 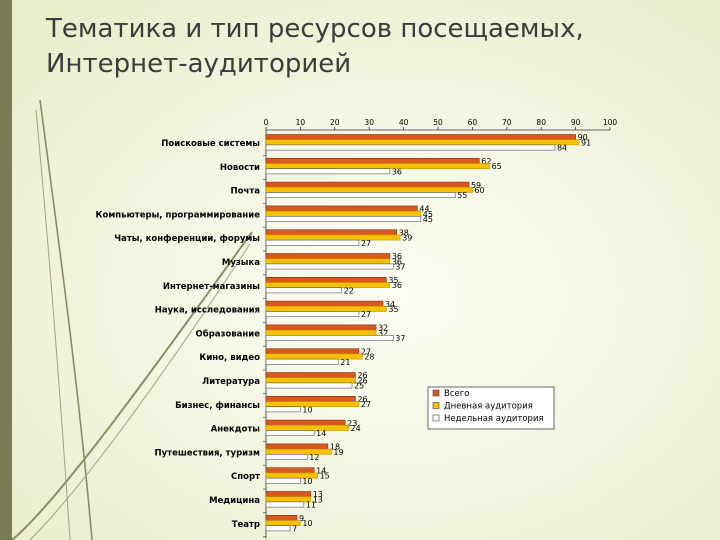 I want to click on slide-left-stripe, so click(x=6, y=270).